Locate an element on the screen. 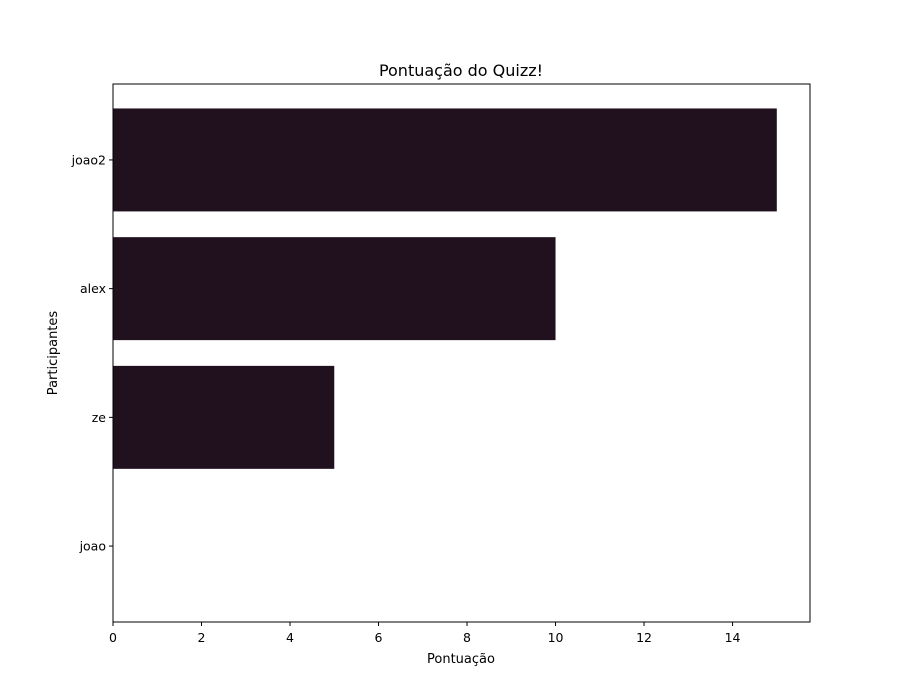  x-tick-label: 2 is located at coordinates (202, 637).